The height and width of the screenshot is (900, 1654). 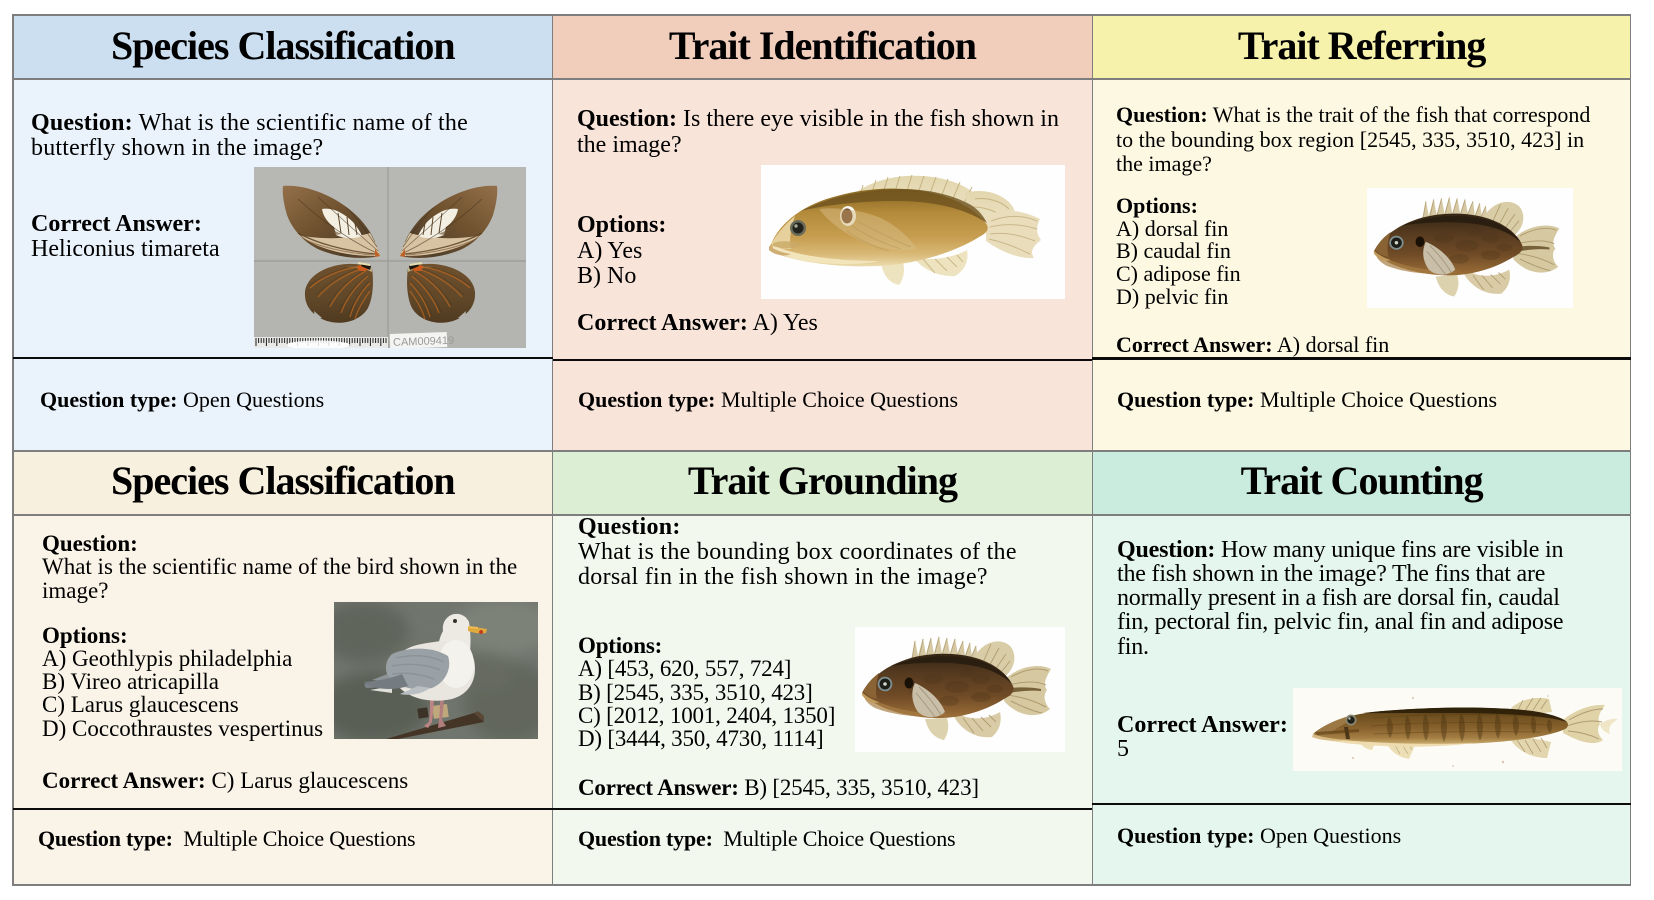 I want to click on svg-text: CAM009419, so click(x=424, y=341).